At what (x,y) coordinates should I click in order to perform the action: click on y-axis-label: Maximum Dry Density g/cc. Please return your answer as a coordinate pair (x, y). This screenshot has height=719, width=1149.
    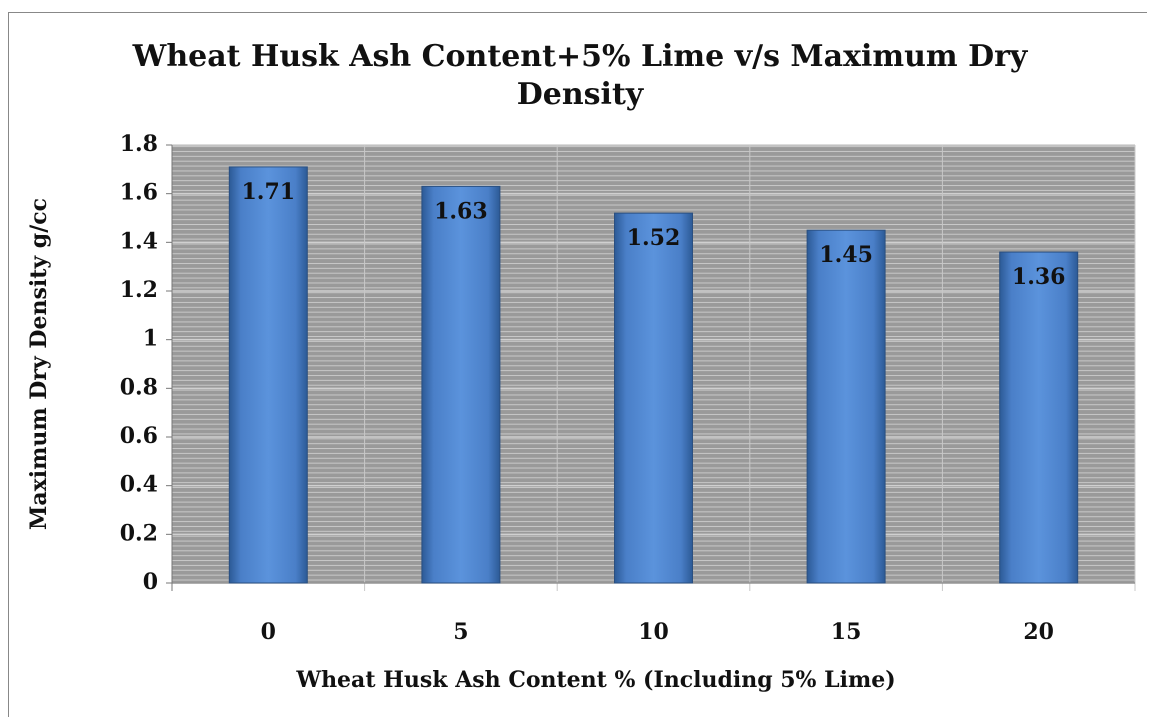
    Looking at the image, I should click on (39, 364).